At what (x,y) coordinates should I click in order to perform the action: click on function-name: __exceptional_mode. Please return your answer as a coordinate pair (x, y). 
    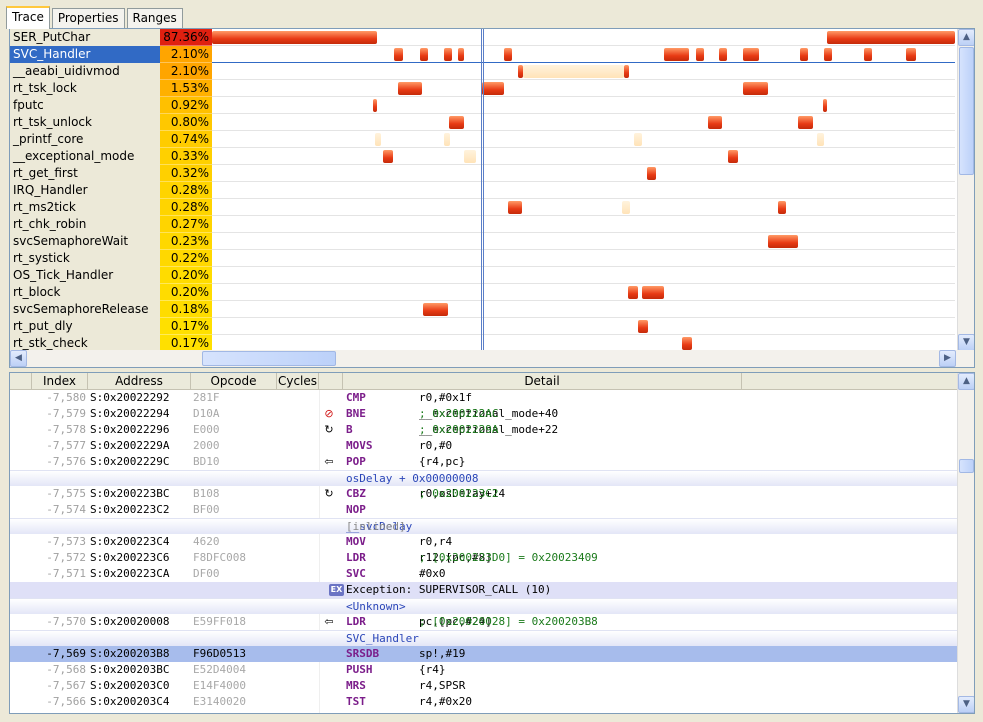
    Looking at the image, I should click on (85, 156).